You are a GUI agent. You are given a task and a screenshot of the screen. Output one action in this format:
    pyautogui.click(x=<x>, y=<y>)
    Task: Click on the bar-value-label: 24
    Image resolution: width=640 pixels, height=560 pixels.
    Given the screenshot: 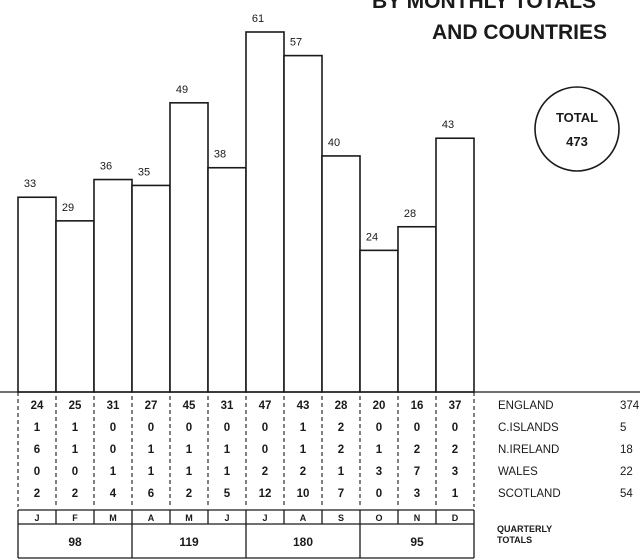 What is the action you would take?
    pyautogui.click(x=372, y=237)
    